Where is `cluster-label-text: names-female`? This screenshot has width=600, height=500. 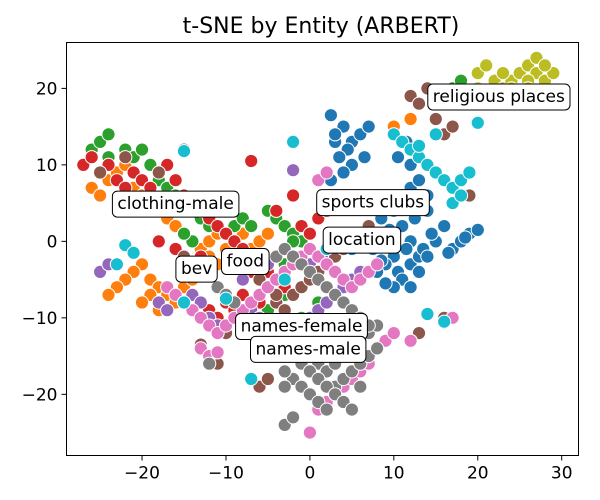 cluster-label-text: names-female is located at coordinates (302, 327).